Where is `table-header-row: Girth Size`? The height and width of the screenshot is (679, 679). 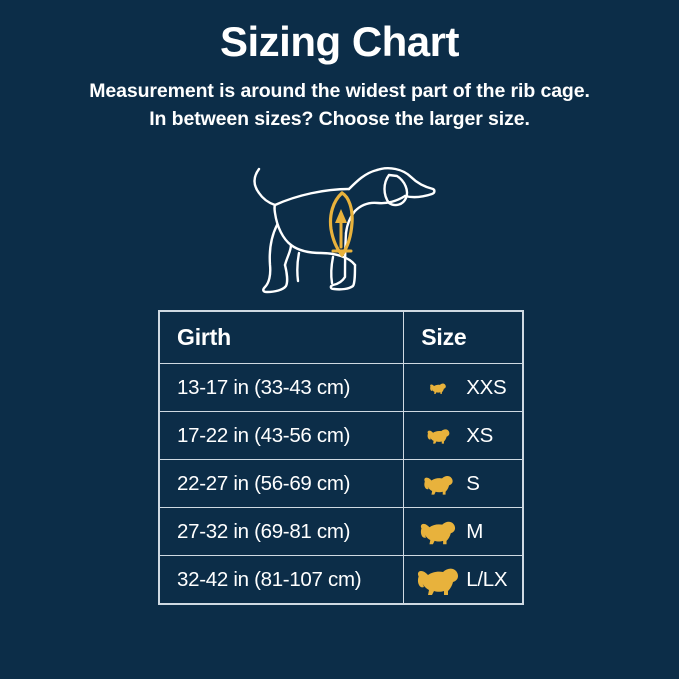 table-header-row: Girth Size is located at coordinates (340, 337).